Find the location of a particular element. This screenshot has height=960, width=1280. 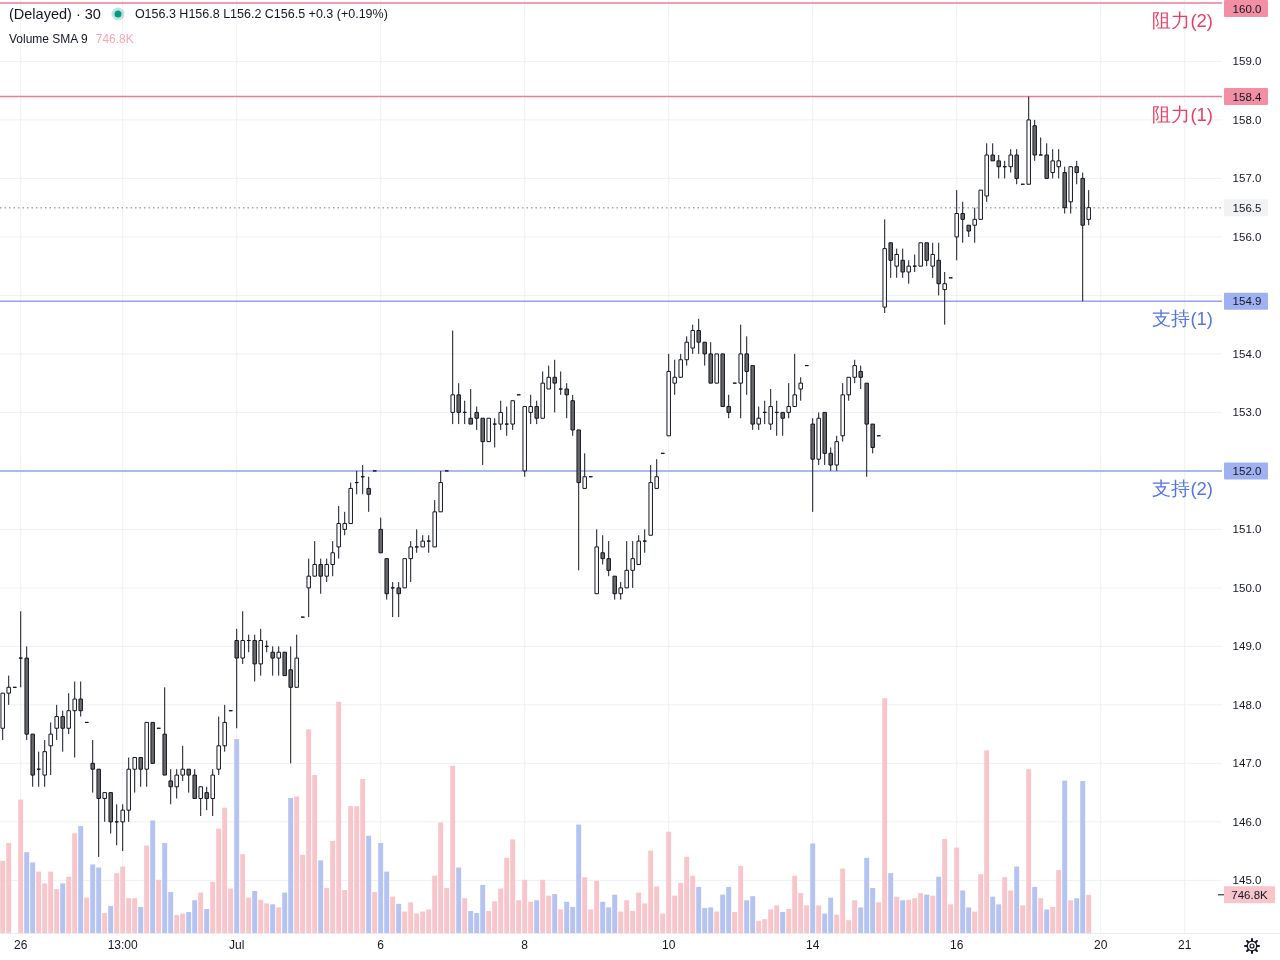

chart-title: (Delayed) · 30 is located at coordinates (55, 14).